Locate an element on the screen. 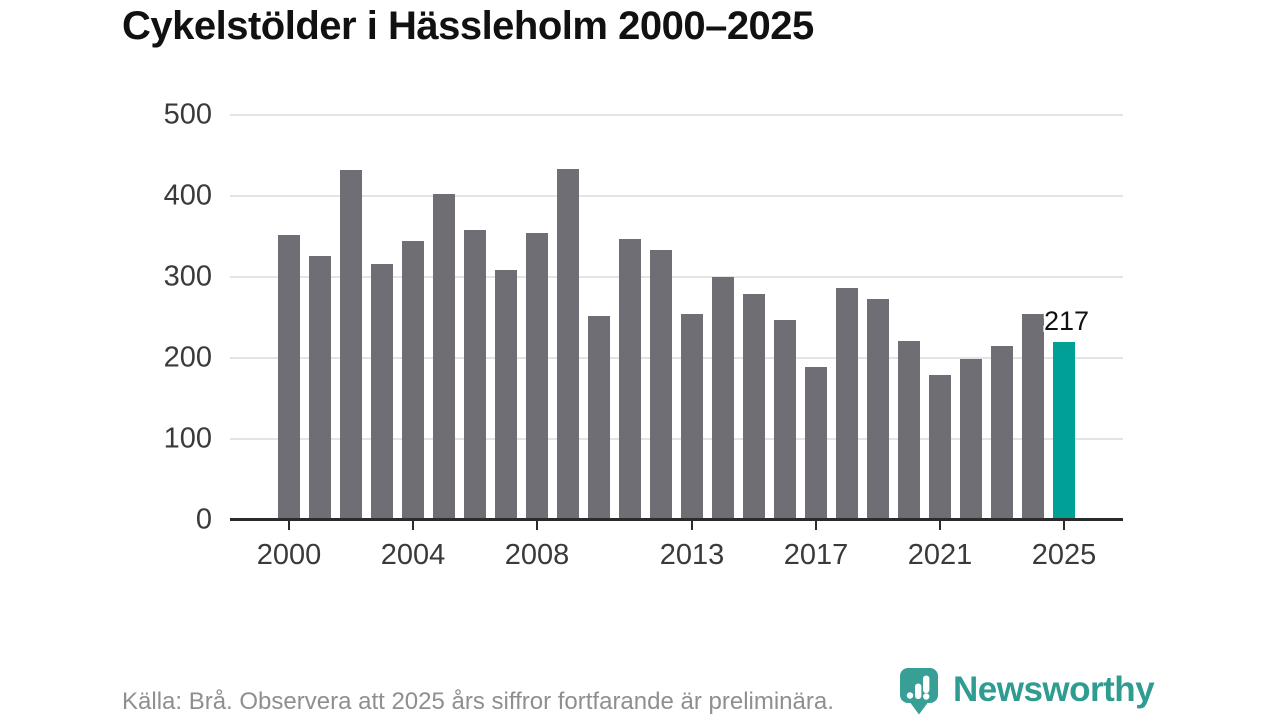 The image size is (1280, 720). bar-2011 is located at coordinates (630, 378).